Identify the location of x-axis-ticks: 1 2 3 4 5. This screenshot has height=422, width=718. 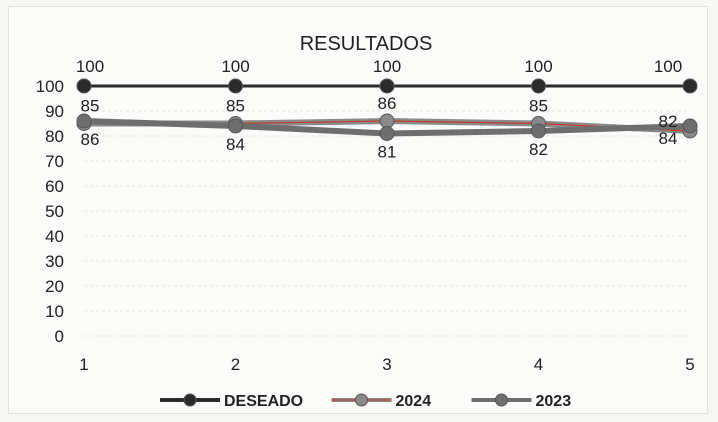
(386, 364).